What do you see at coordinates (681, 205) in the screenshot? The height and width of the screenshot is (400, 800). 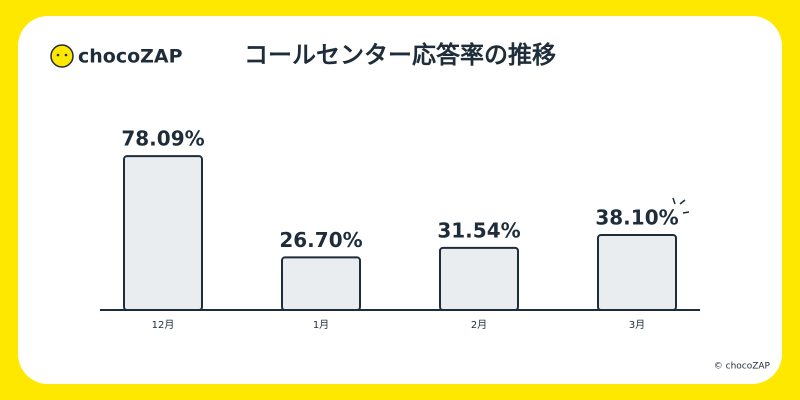 I see `sparkle` at bounding box center [681, 205].